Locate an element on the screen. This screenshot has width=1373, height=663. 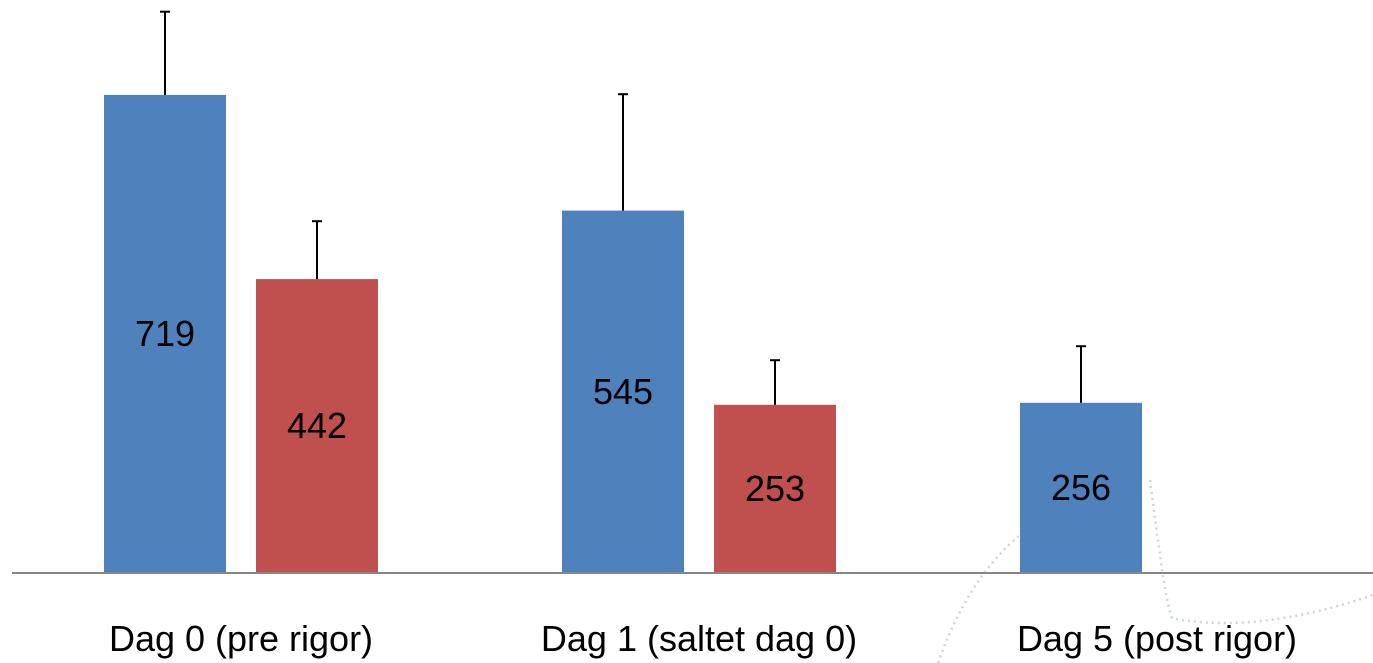
data-label-series-2-cat-2: 253 is located at coordinates (775, 488).